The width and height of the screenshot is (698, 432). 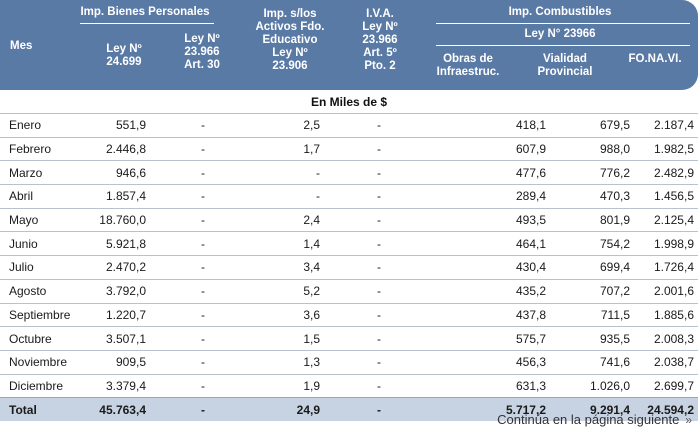 What do you see at coordinates (492, 219) in the screenshot?
I see `cell-obras: 493,5` at bounding box center [492, 219].